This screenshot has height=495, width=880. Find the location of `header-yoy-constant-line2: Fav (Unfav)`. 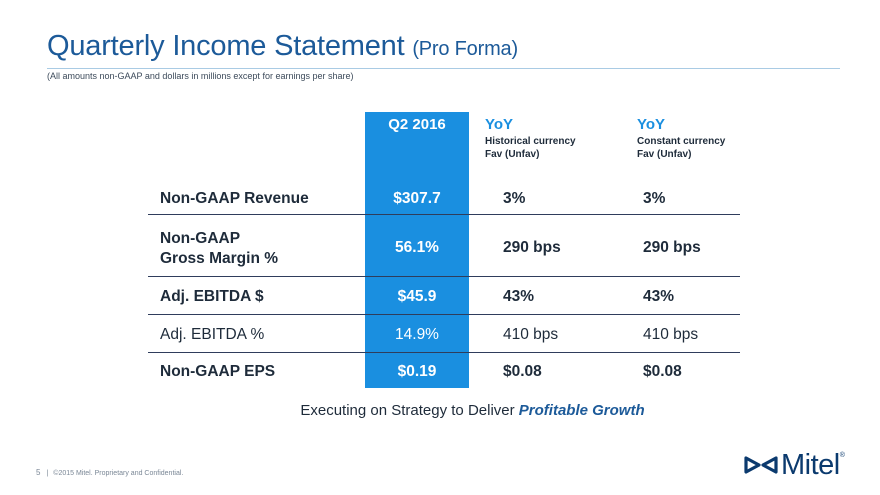

header-yoy-constant-line2: Fav (Unfav) is located at coordinates (664, 154).